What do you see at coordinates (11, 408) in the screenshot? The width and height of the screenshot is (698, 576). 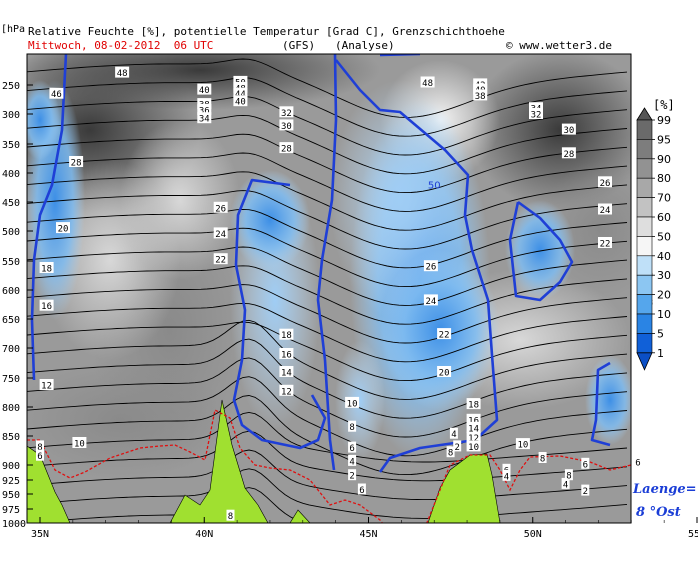 I see `y-tick-label: 800` at bounding box center [11, 408].